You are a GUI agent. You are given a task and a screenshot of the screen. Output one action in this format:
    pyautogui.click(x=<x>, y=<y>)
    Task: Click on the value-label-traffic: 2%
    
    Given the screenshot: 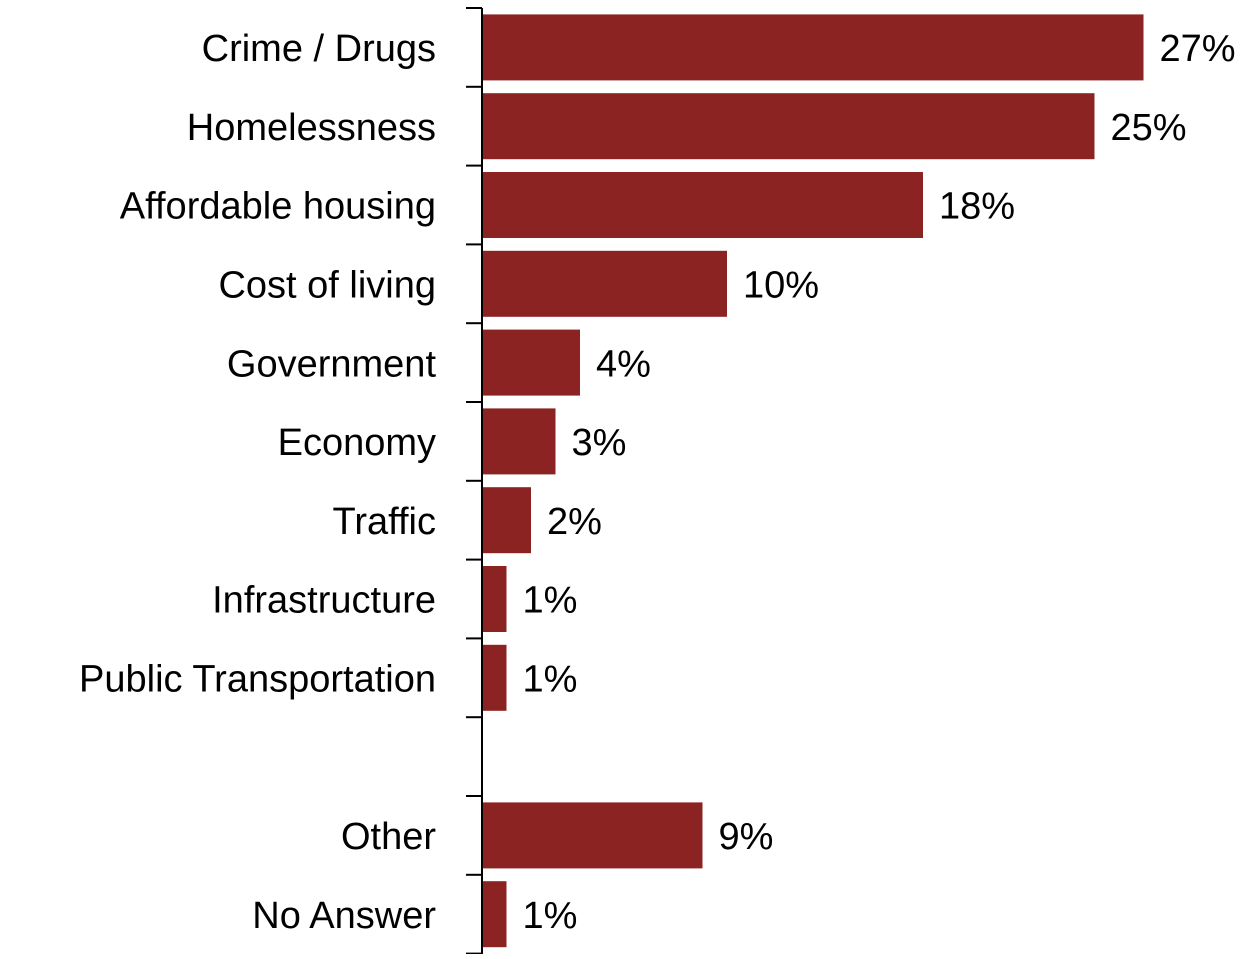 What is the action you would take?
    pyautogui.click(x=574, y=522)
    